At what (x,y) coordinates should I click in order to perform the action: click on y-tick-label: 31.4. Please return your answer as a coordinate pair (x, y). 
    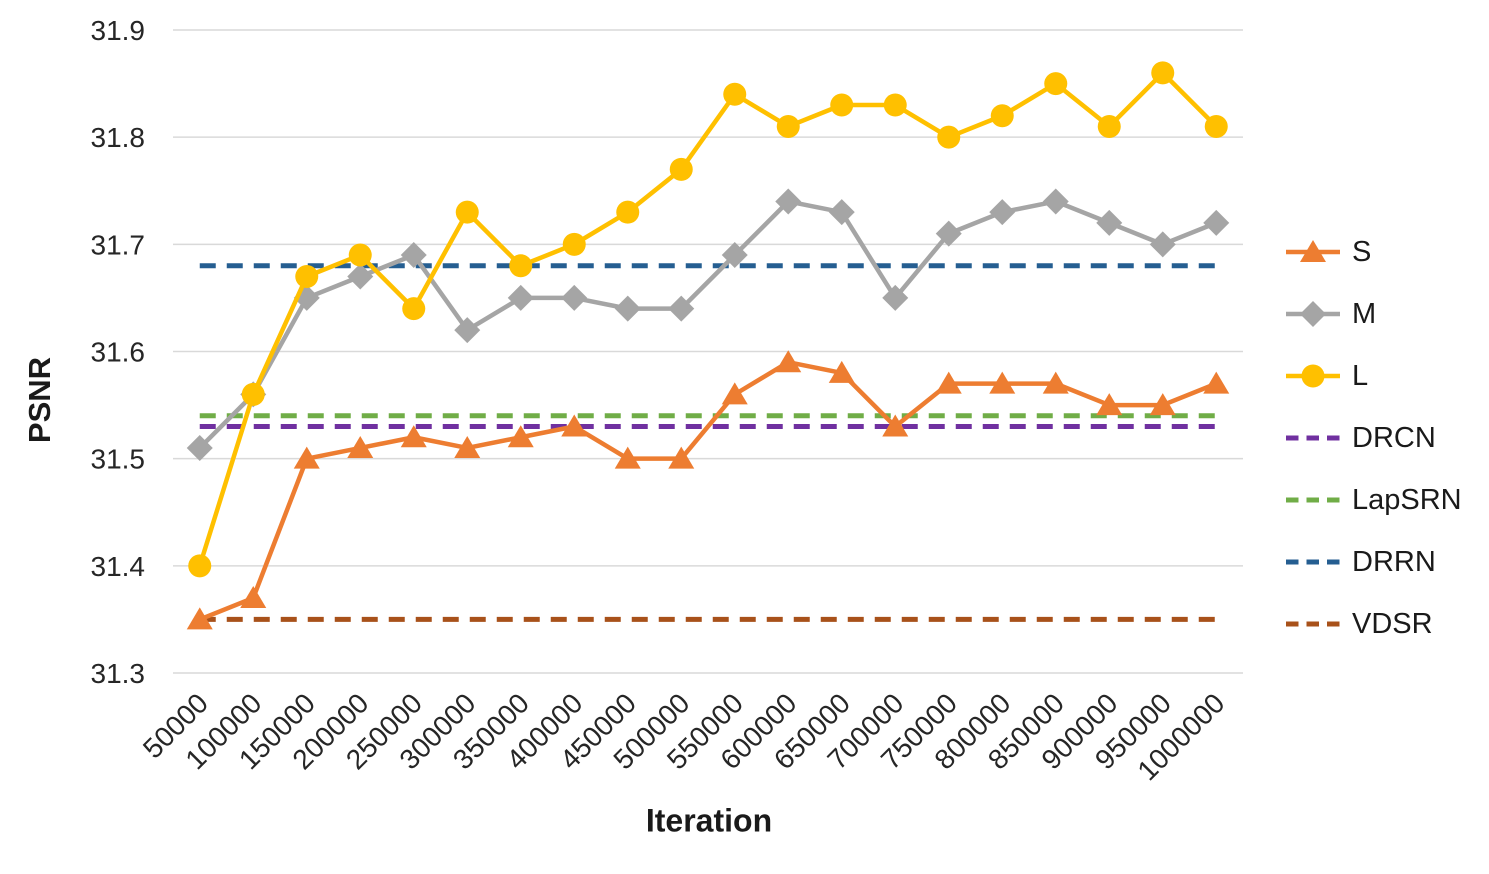
    Looking at the image, I should click on (118, 566).